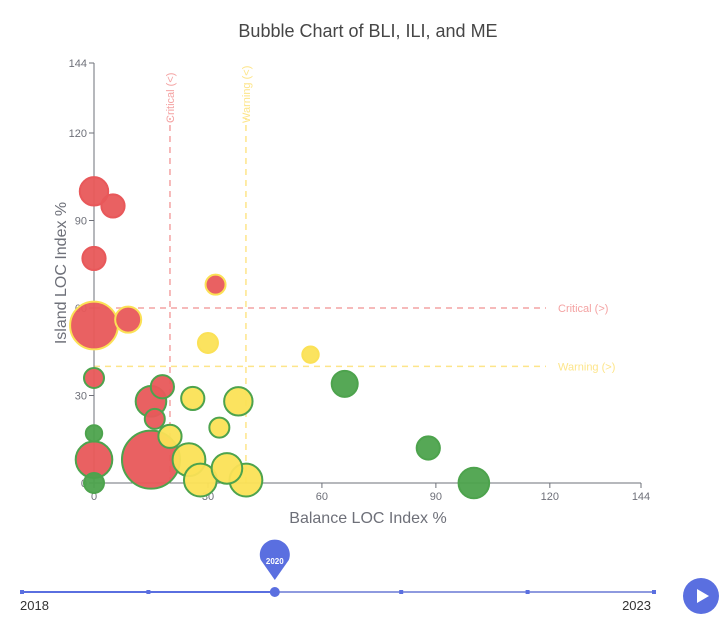 This screenshot has height=631, width=721. What do you see at coordinates (274, 592) in the screenshot?
I see `timeline-handle` at bounding box center [274, 592].